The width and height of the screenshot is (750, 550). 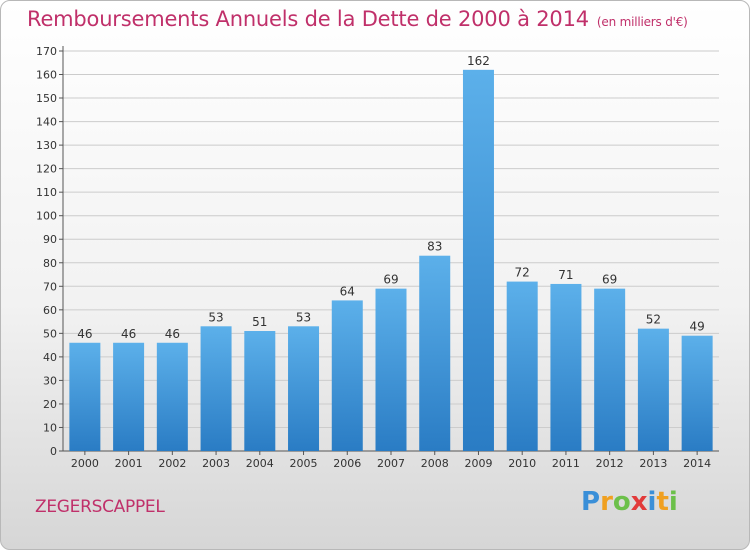 What do you see at coordinates (391, 463) in the screenshot?
I see `x-tick-label: 2007` at bounding box center [391, 463].